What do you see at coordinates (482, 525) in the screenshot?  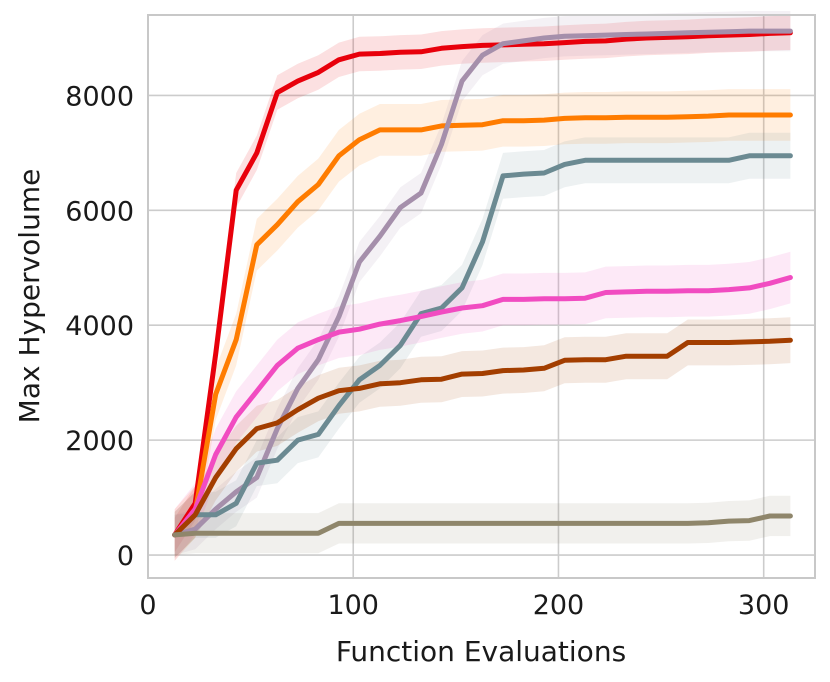 I see `series-line-khaki` at bounding box center [482, 525].